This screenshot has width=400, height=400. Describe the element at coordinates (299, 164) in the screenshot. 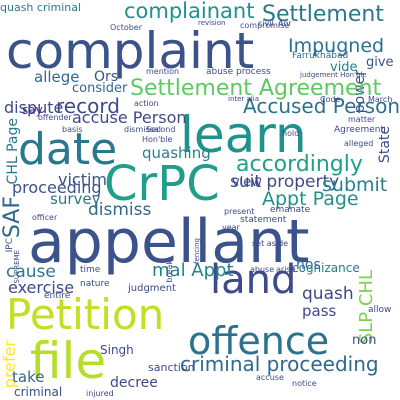

I see `word: accordingly` at that location.